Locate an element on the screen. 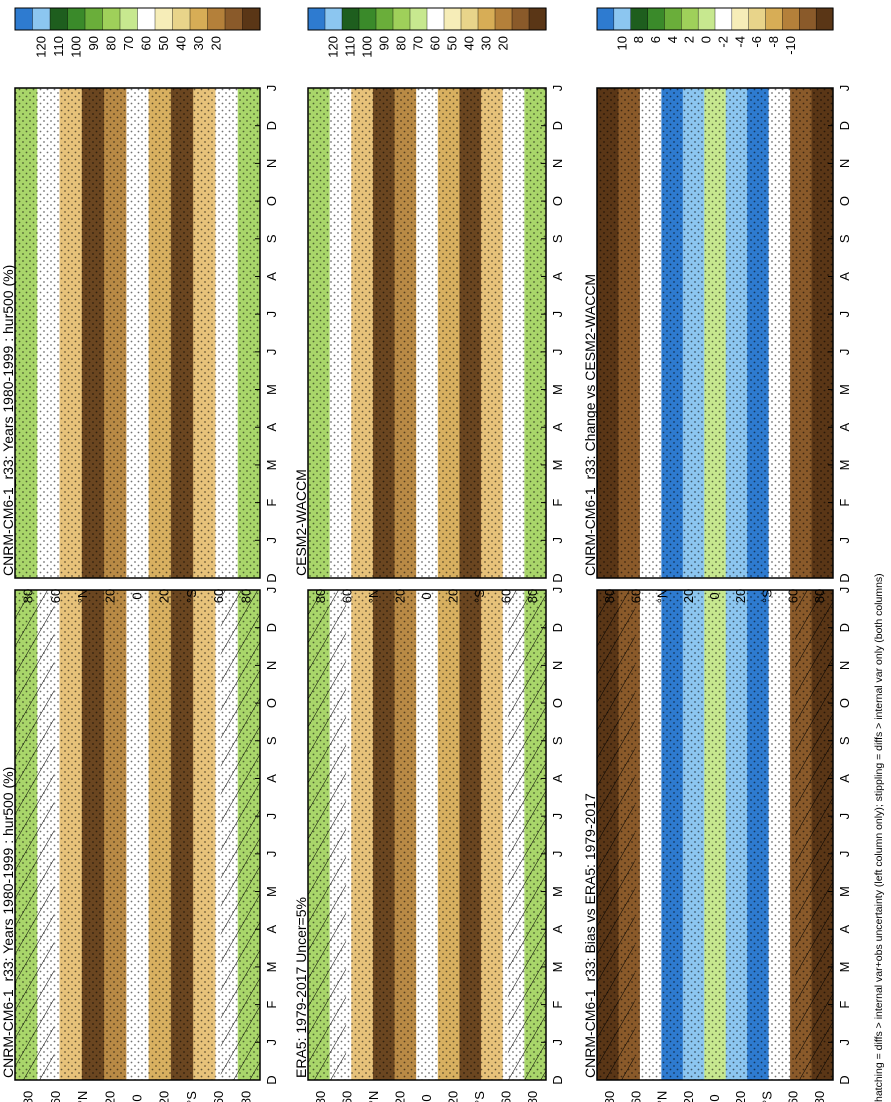 The height and width of the screenshot is (1102, 891). colorbar-label: 80 is located at coordinates (401, 43).